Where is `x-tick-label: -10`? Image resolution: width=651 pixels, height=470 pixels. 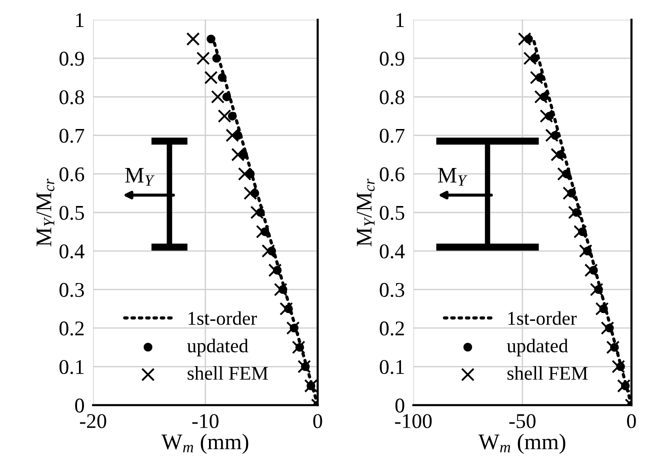 x-tick-label: -10 is located at coordinates (205, 421).